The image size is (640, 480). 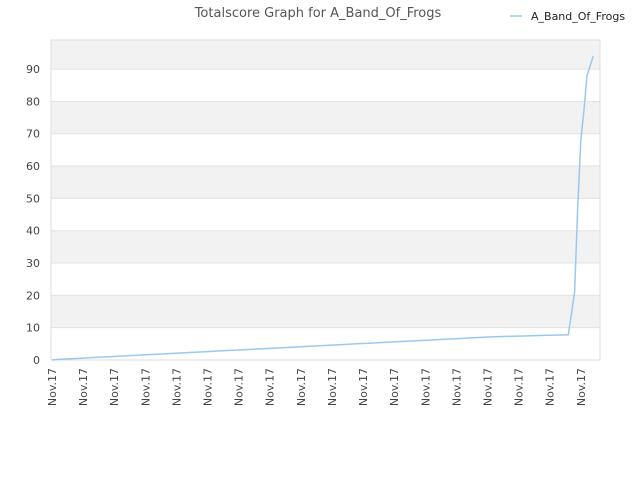 What do you see at coordinates (33, 215) in the screenshot?
I see `y-axis: 0 10 20 30 40 50 60 70 80 90` at bounding box center [33, 215].